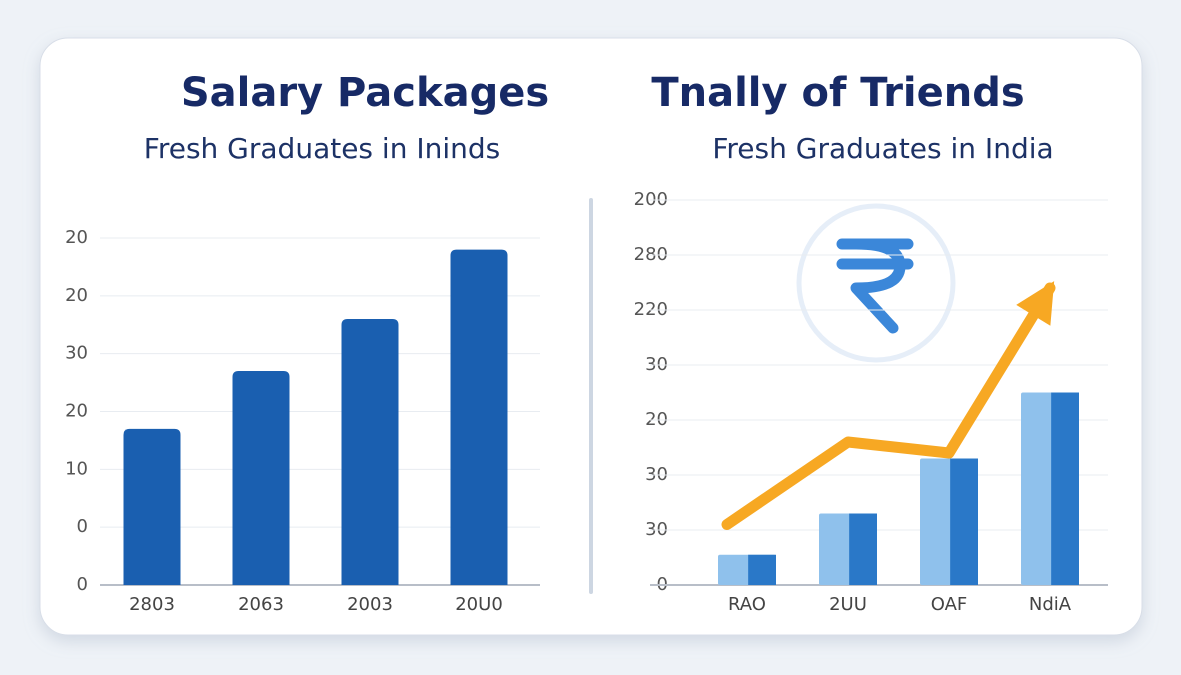 The image size is (1181, 675). What do you see at coordinates (261, 604) in the screenshot?
I see `x-tick-label: 2063` at bounding box center [261, 604].